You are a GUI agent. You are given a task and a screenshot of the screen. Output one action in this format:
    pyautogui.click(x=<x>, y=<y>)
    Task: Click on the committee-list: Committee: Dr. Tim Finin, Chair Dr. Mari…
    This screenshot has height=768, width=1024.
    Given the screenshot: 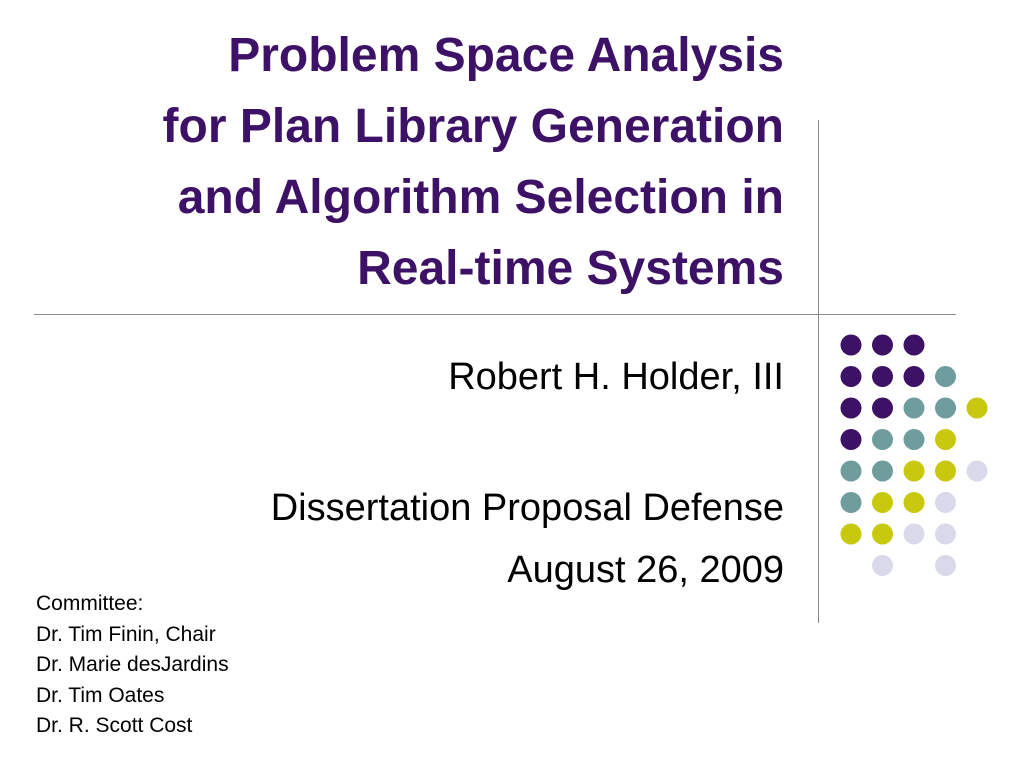 What is the action you would take?
    pyautogui.click(x=132, y=665)
    